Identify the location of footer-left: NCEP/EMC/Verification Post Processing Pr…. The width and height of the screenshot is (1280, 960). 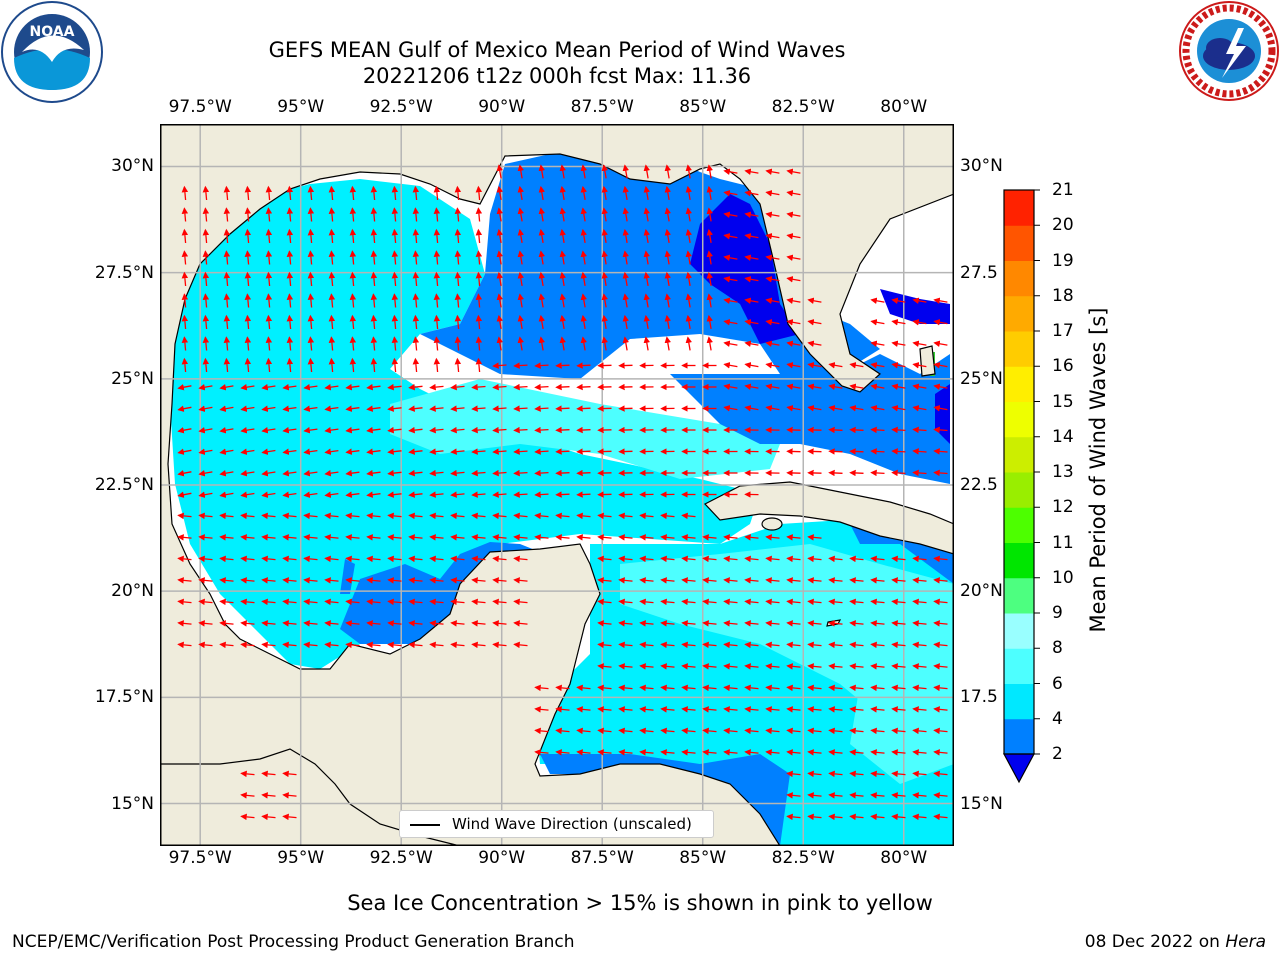
(293, 942).